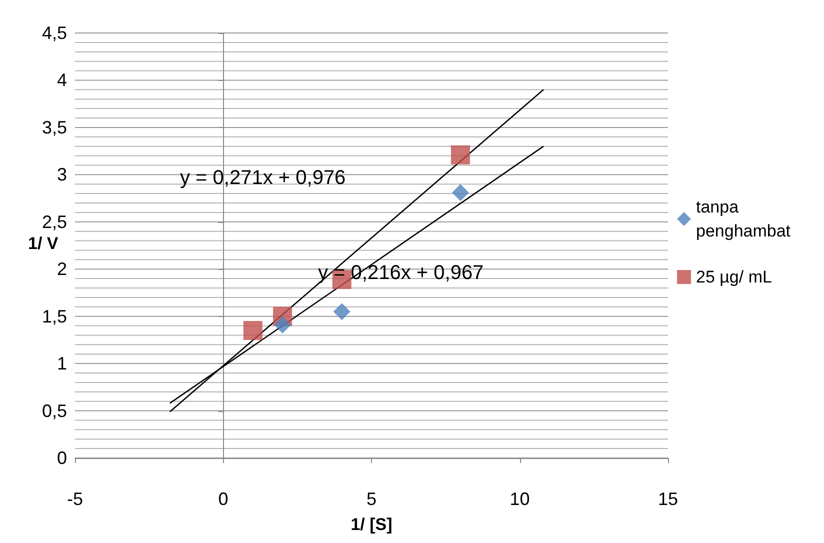 The width and height of the screenshot is (824, 543). I want to click on y-tick-label: 1, so click(61, 364).